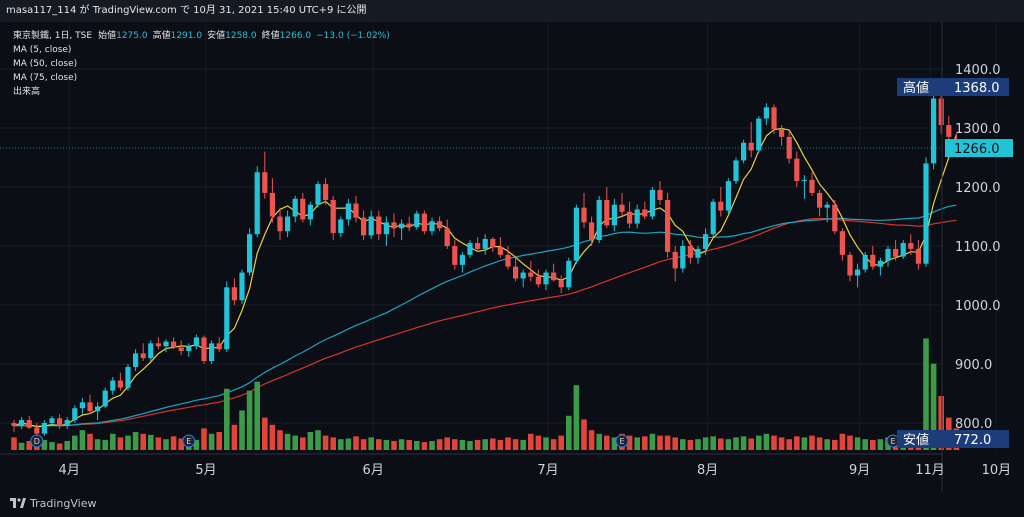 This screenshot has width=1024, height=517. I want to click on y-tick-label: 900.0, so click(973, 365).